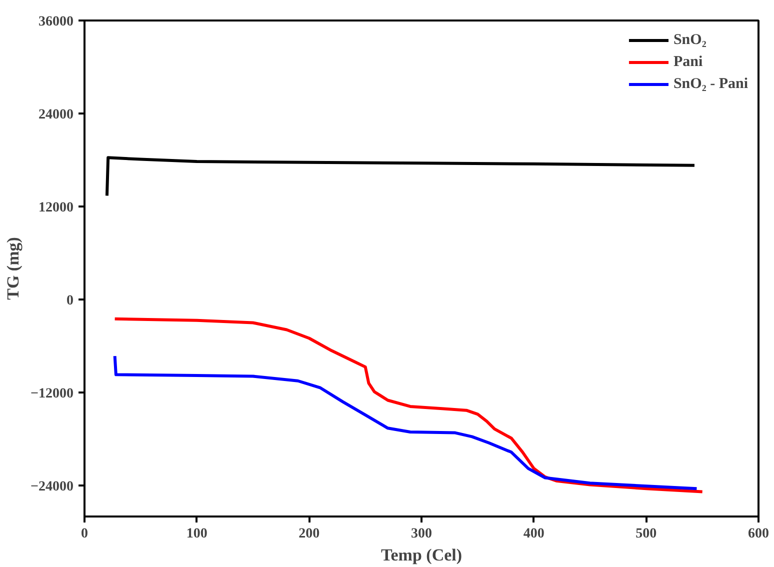  Describe the element at coordinates (309, 534) in the screenshot. I see `x-tick-label: 200` at that location.